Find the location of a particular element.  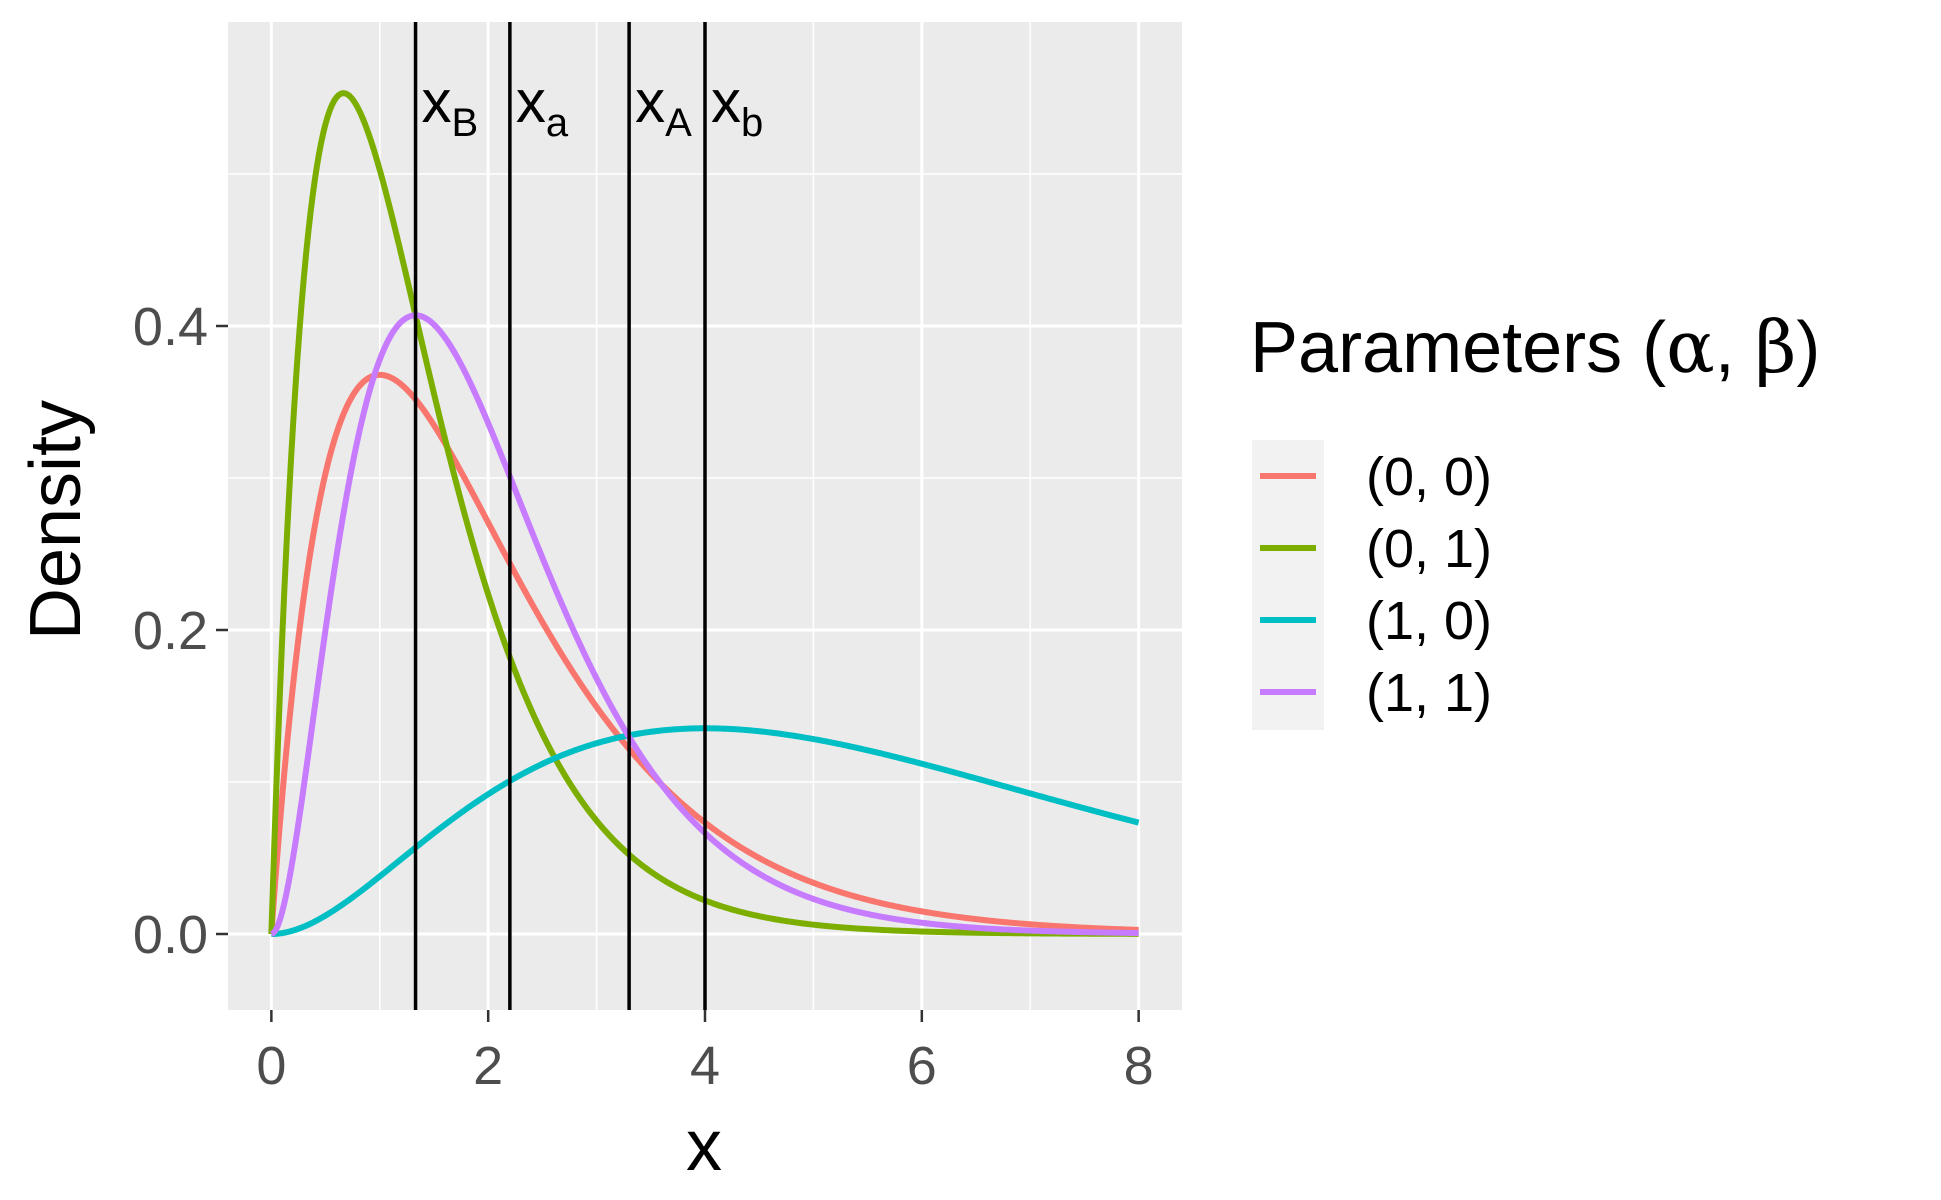

x-tick-label: 4 is located at coordinates (705, 1066).